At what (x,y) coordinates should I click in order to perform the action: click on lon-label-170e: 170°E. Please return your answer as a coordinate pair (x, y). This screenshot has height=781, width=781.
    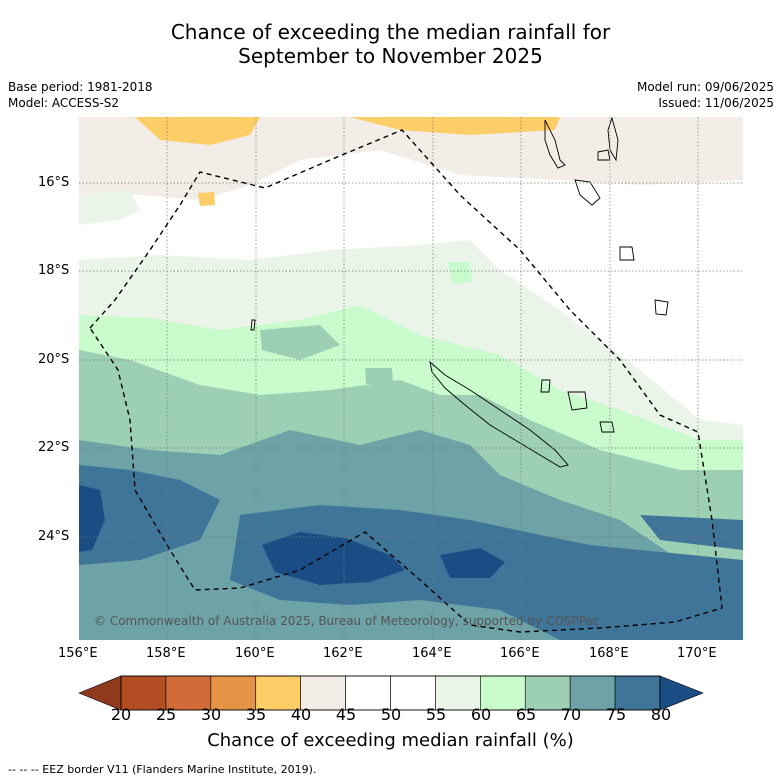
    Looking at the image, I should click on (697, 653).